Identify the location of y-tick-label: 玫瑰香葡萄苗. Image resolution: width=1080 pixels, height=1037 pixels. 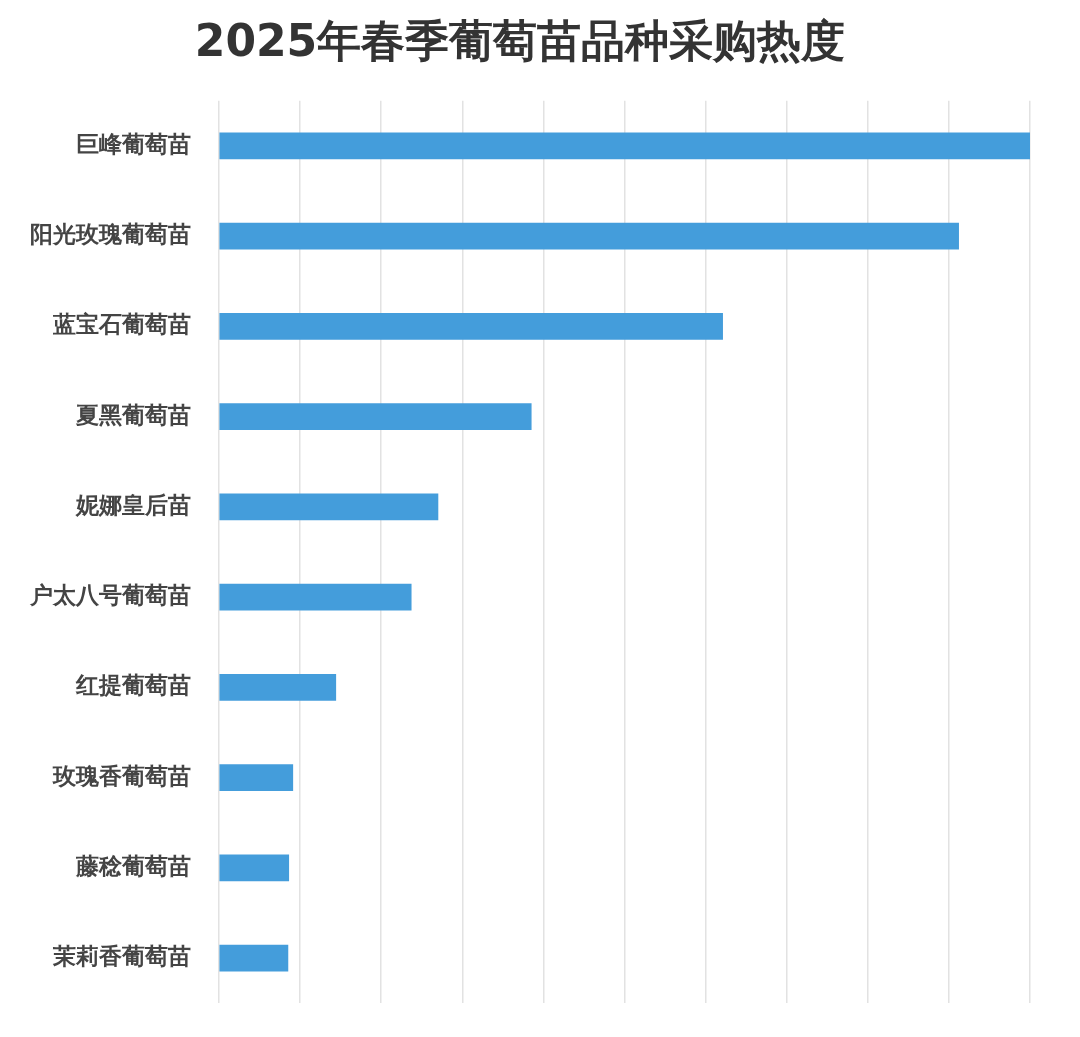
(121, 775).